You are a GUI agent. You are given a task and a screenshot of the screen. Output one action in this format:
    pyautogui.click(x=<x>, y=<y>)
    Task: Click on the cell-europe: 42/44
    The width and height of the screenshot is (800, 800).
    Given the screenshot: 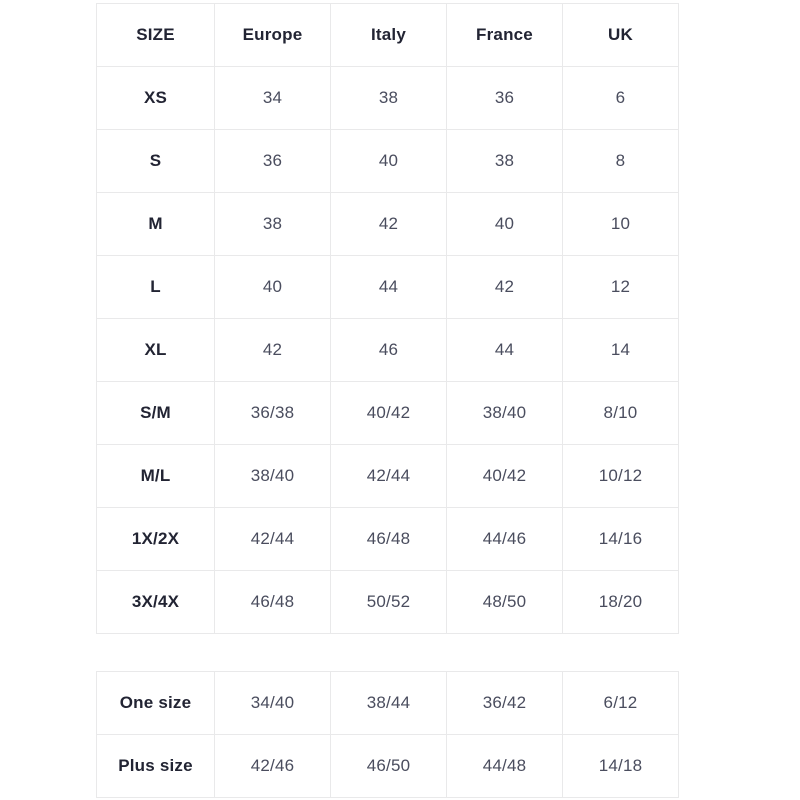 What is the action you would take?
    pyautogui.click(x=272, y=539)
    